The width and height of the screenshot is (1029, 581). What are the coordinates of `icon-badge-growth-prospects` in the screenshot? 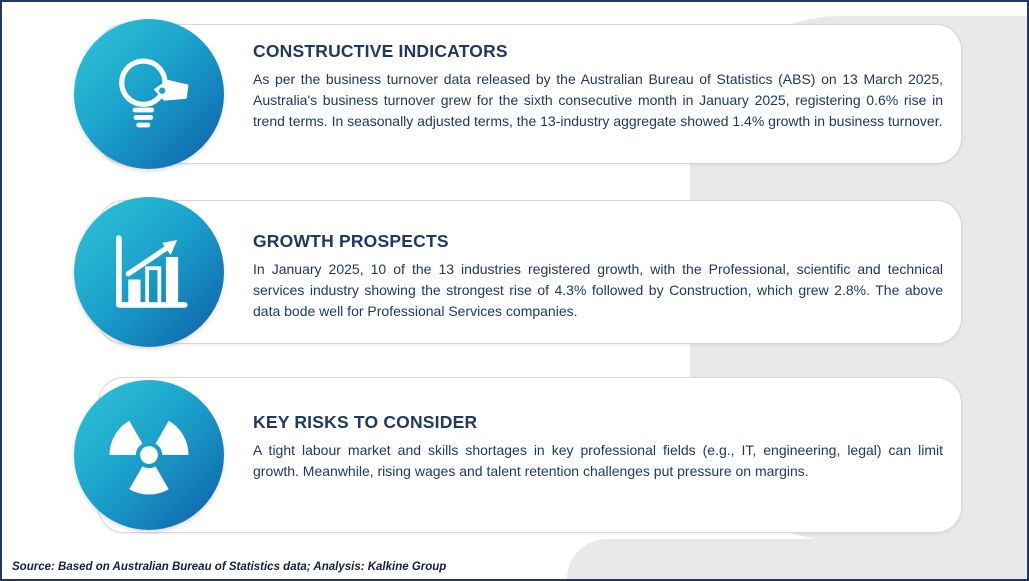 It's located at (149, 272).